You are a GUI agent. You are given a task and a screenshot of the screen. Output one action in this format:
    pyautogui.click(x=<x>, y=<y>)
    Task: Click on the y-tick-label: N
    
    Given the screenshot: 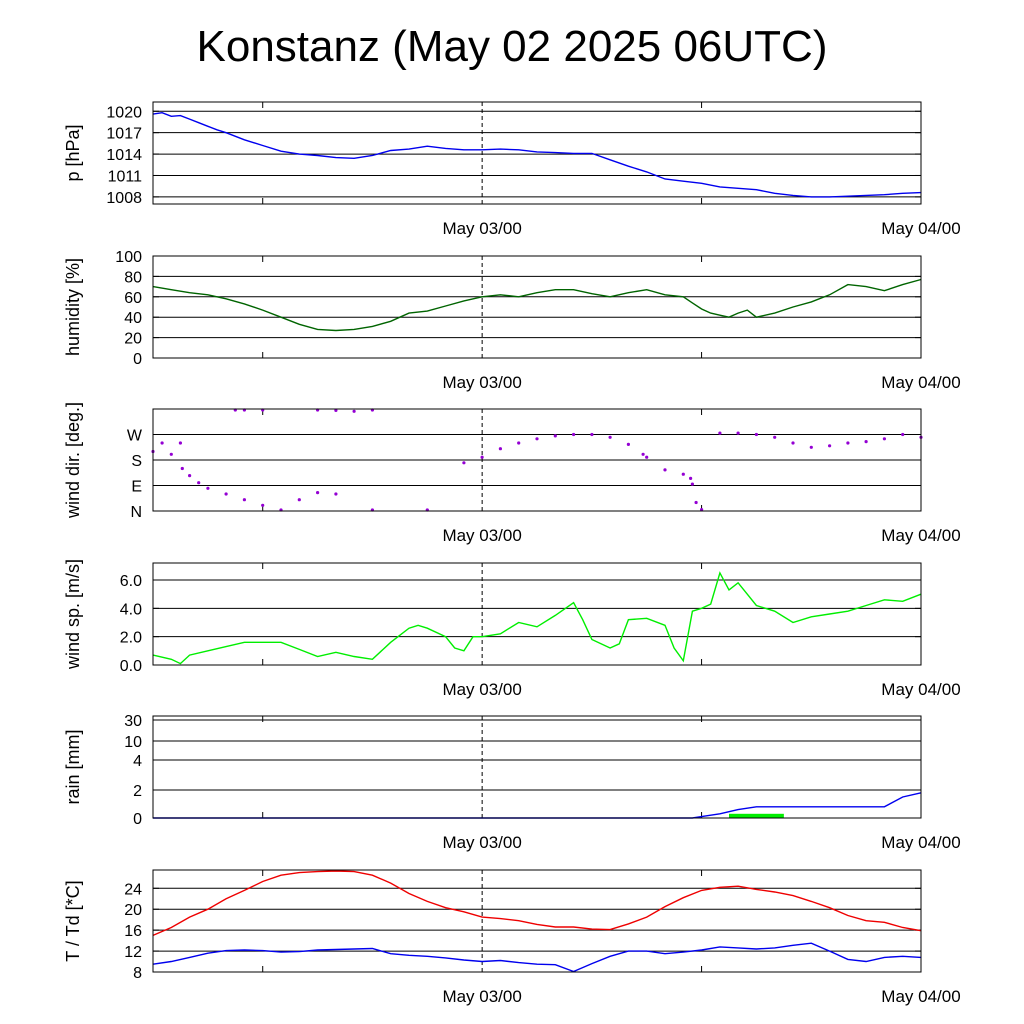 What is the action you would take?
    pyautogui.click(x=136, y=512)
    